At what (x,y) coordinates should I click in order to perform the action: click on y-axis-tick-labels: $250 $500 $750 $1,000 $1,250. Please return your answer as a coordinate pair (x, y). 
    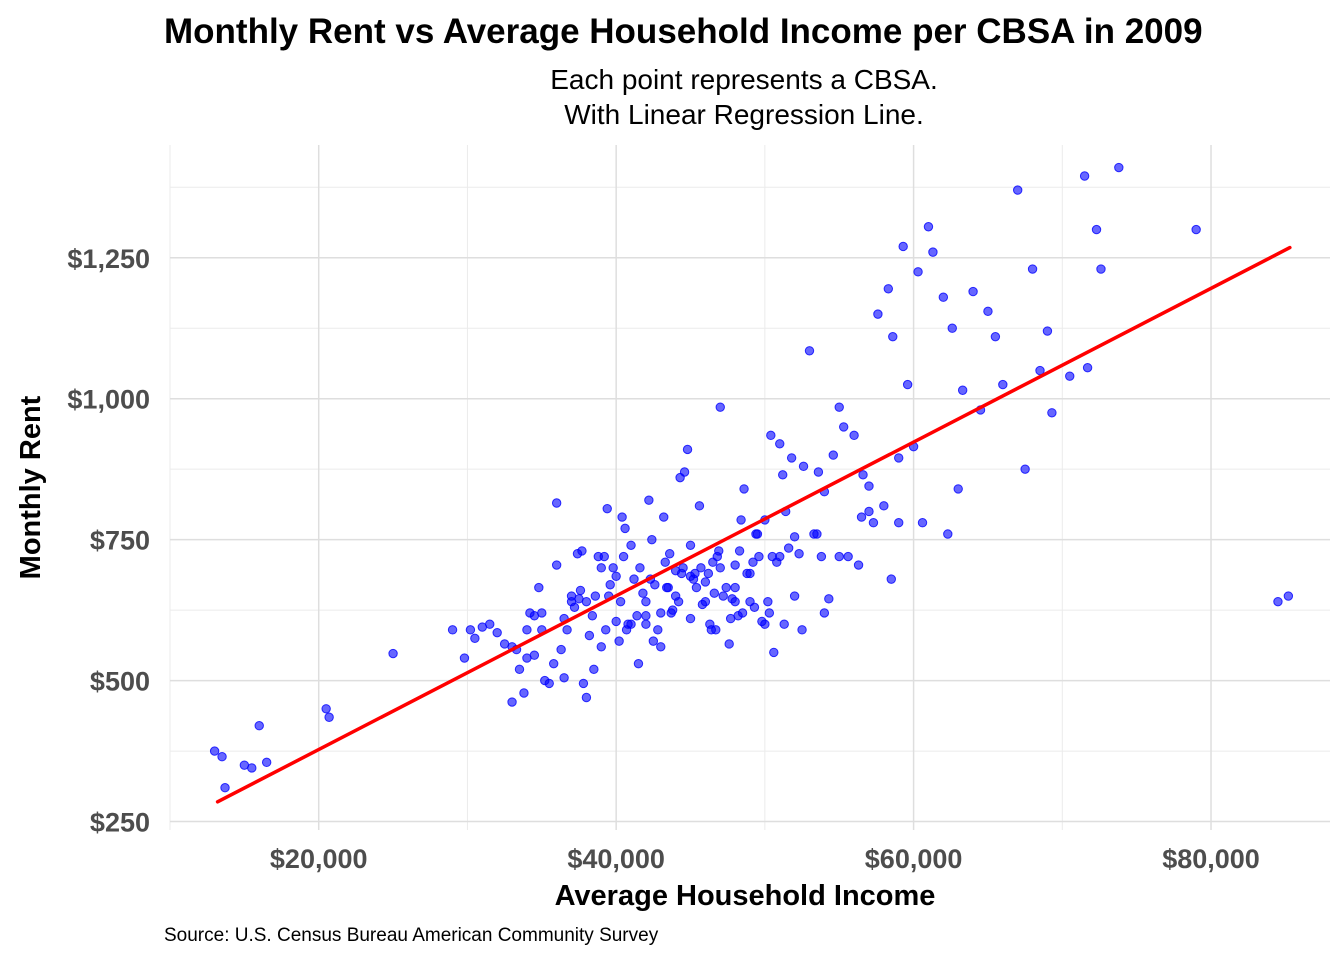
    Looking at the image, I should click on (108, 541).